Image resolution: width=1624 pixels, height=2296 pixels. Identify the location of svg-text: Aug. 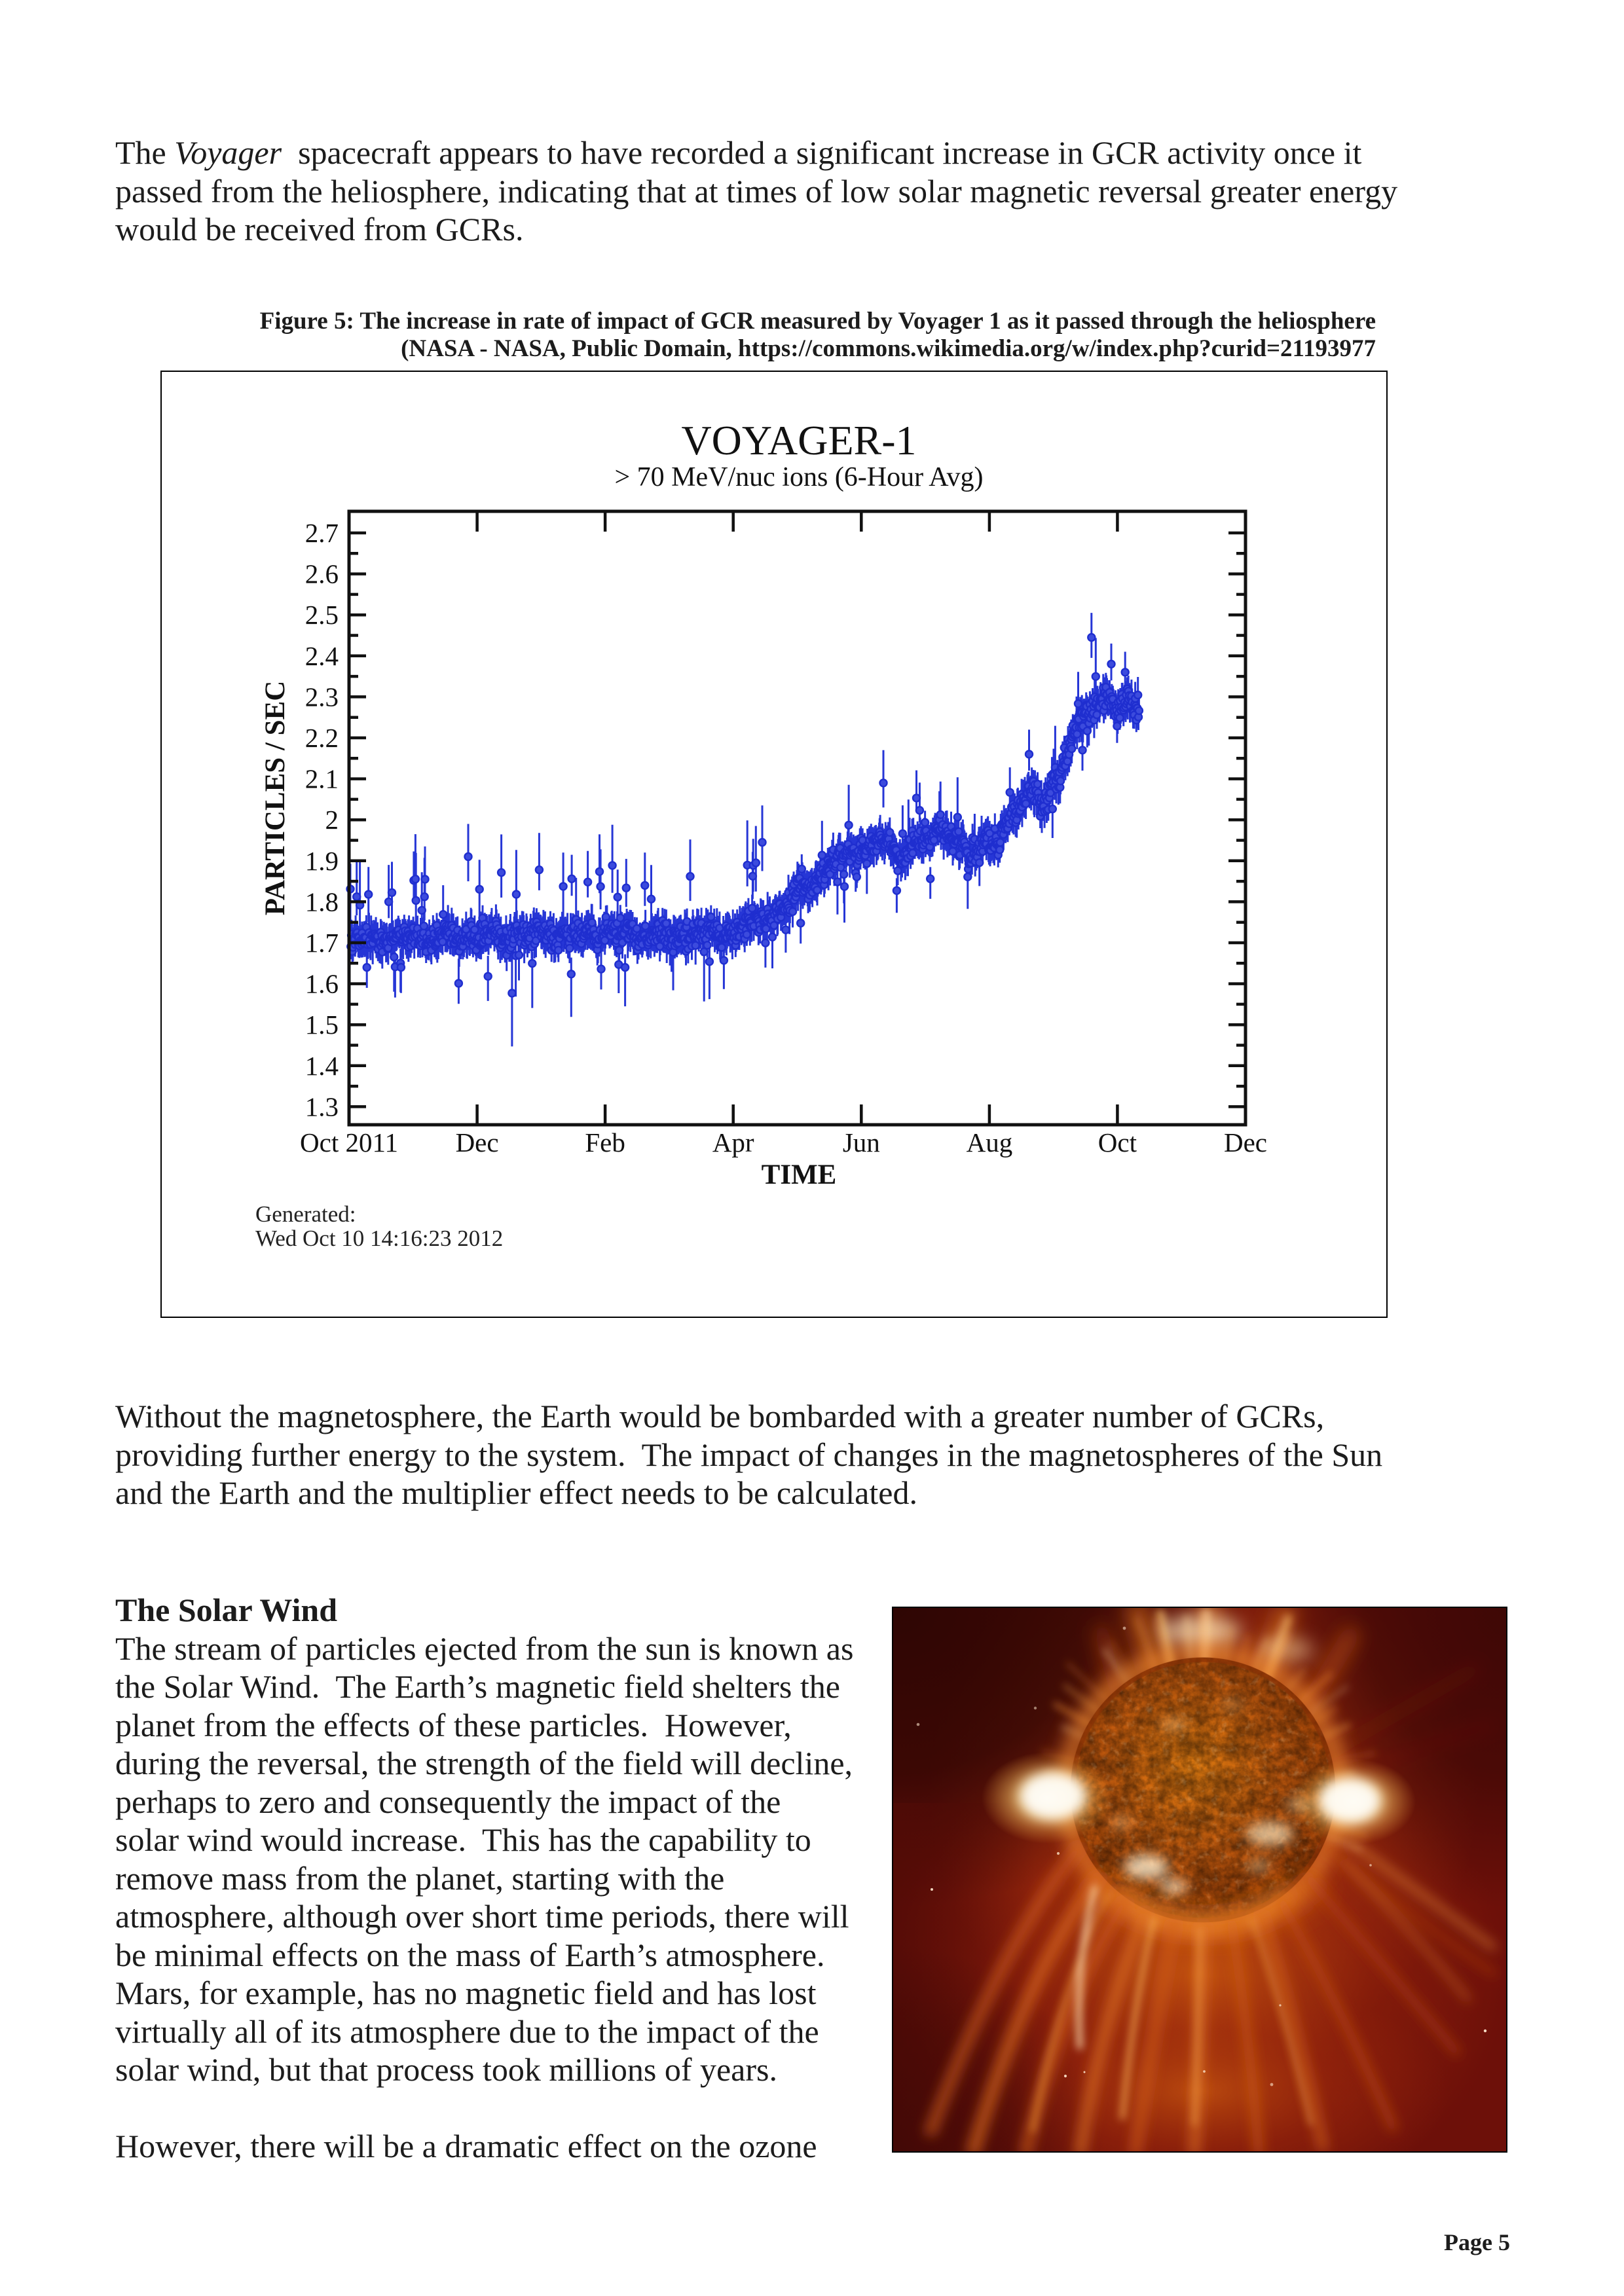
(990, 1142).